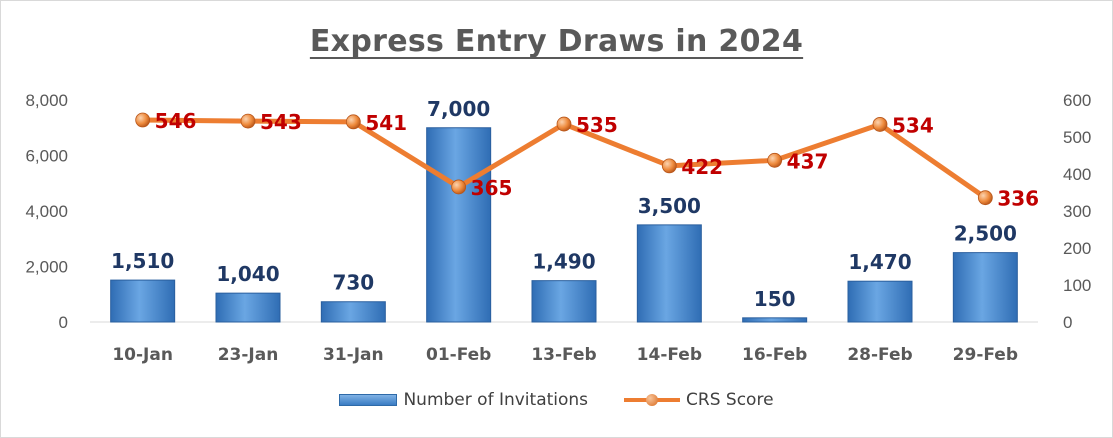 The width and height of the screenshot is (1113, 438). I want to click on x-tick-label: 10-Jan, so click(142, 355).